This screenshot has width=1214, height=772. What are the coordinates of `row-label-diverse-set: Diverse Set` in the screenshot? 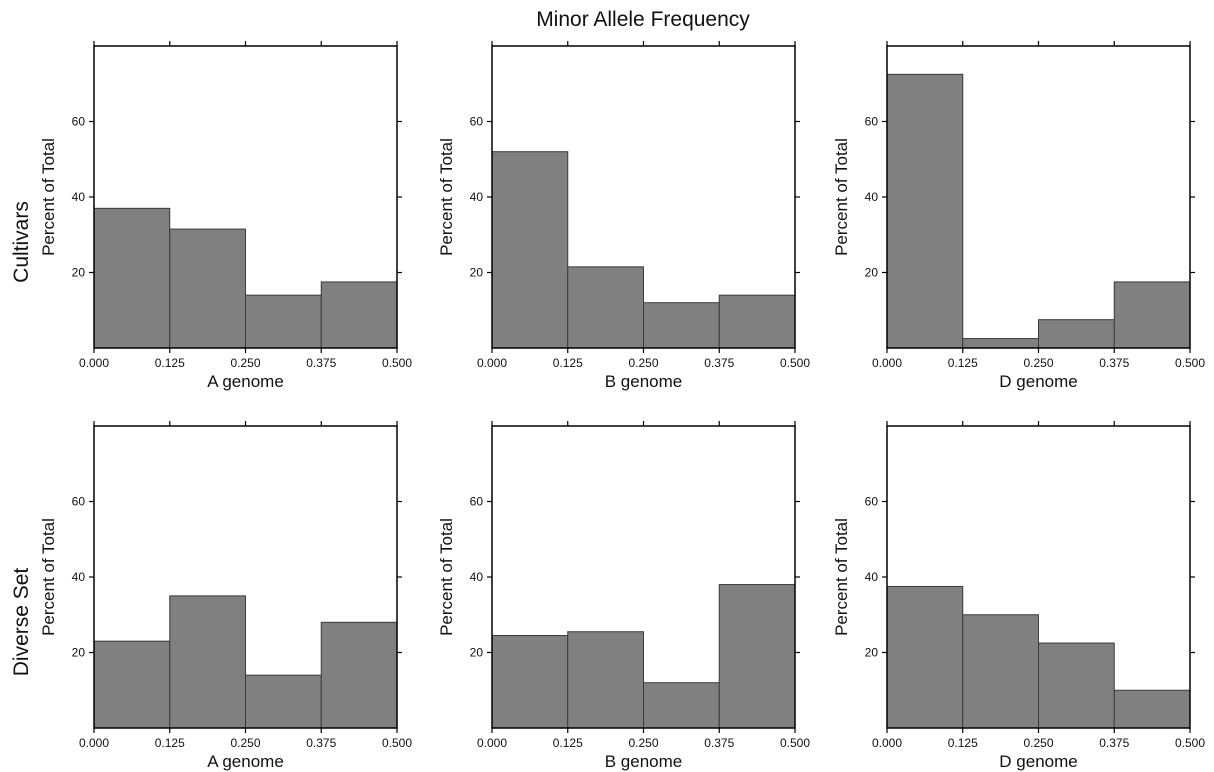 It's located at (21, 622).